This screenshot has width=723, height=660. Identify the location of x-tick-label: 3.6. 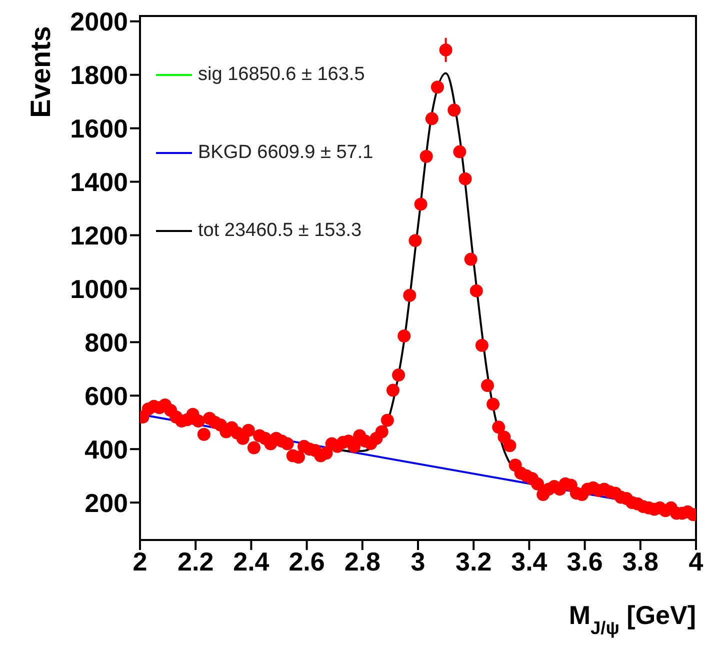
(584, 561).